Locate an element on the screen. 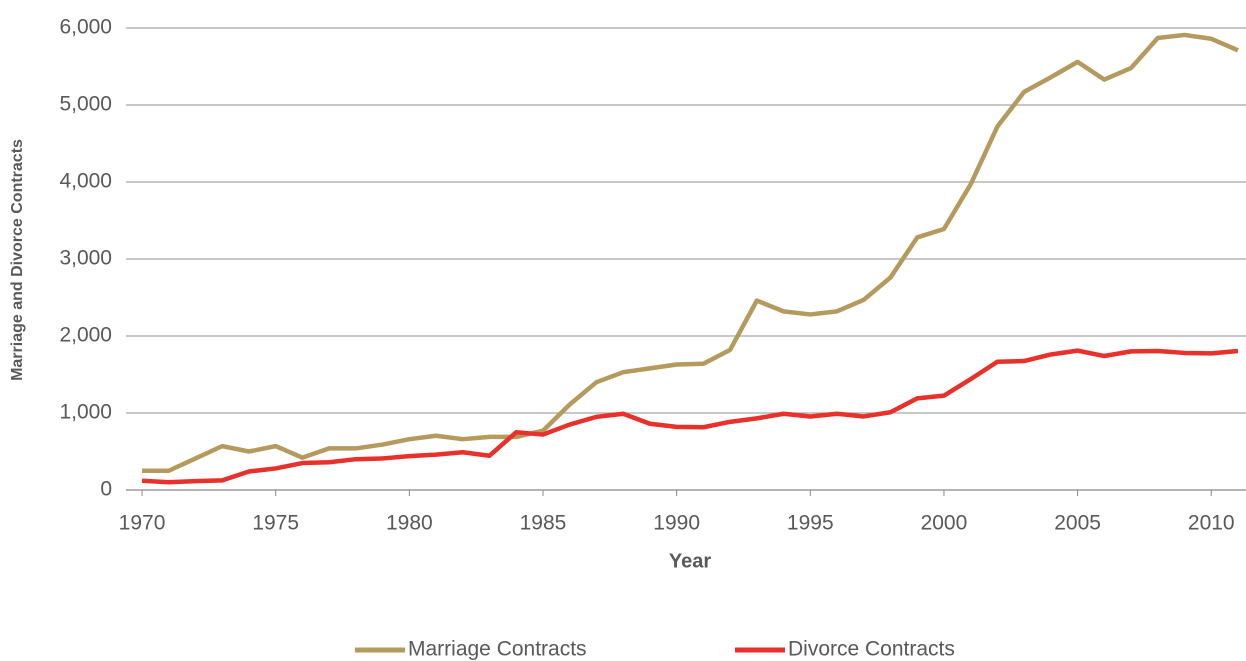 Image resolution: width=1246 pixels, height=661 pixels. x-tick-label: 2010 is located at coordinates (1211, 523).